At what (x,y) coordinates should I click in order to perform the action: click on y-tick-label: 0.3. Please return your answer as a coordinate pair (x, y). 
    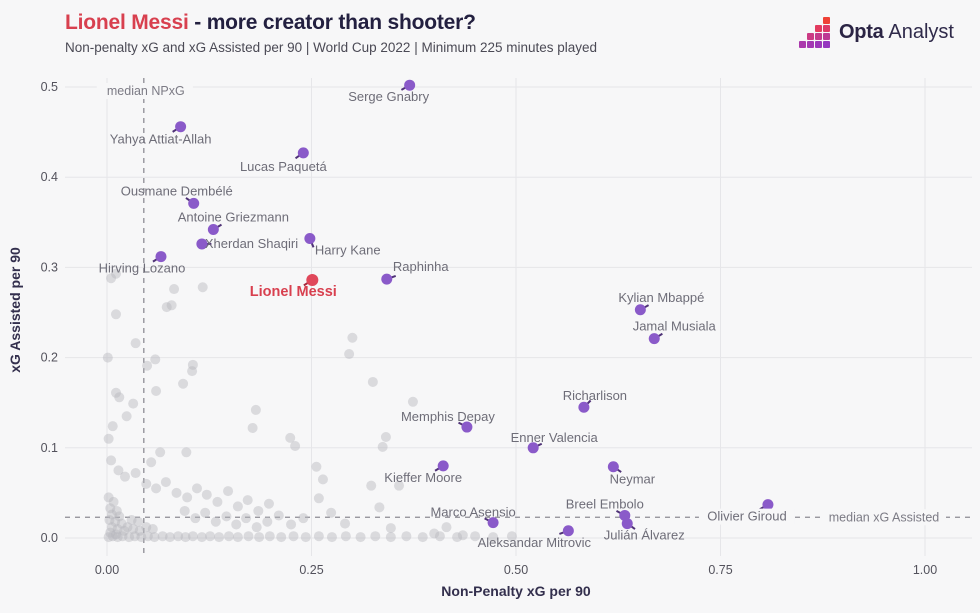
    Looking at the image, I should click on (49, 267).